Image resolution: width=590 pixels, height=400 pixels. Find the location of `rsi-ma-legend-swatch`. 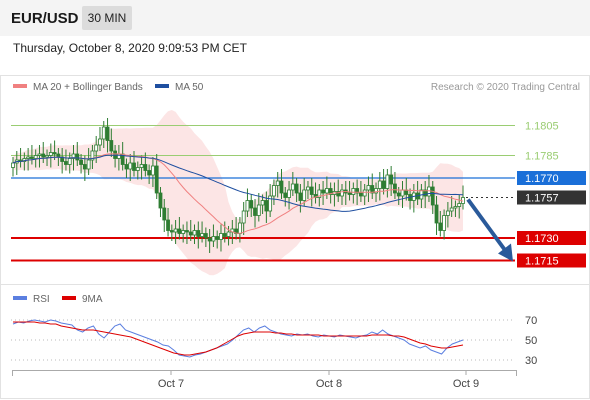

rsi-ma-legend-swatch is located at coordinates (69, 298).